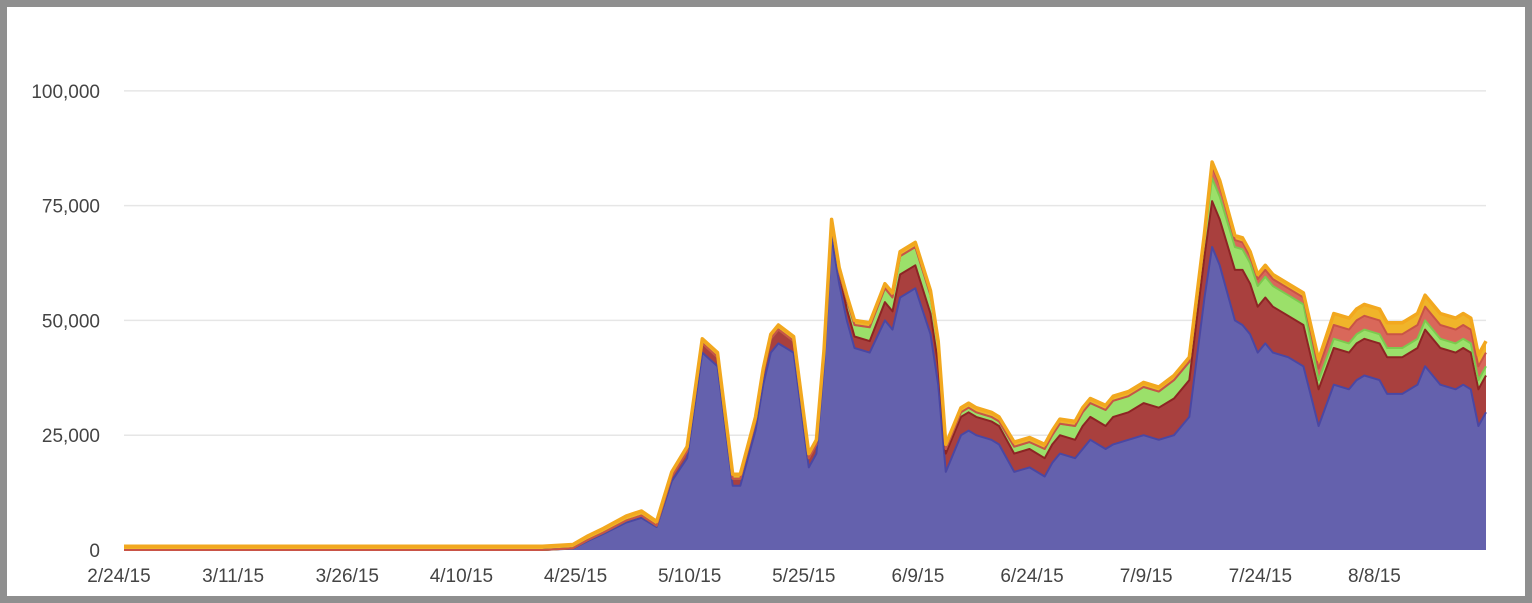 The image size is (1532, 603). I want to click on y-tick-label: 100,000, so click(65, 92).